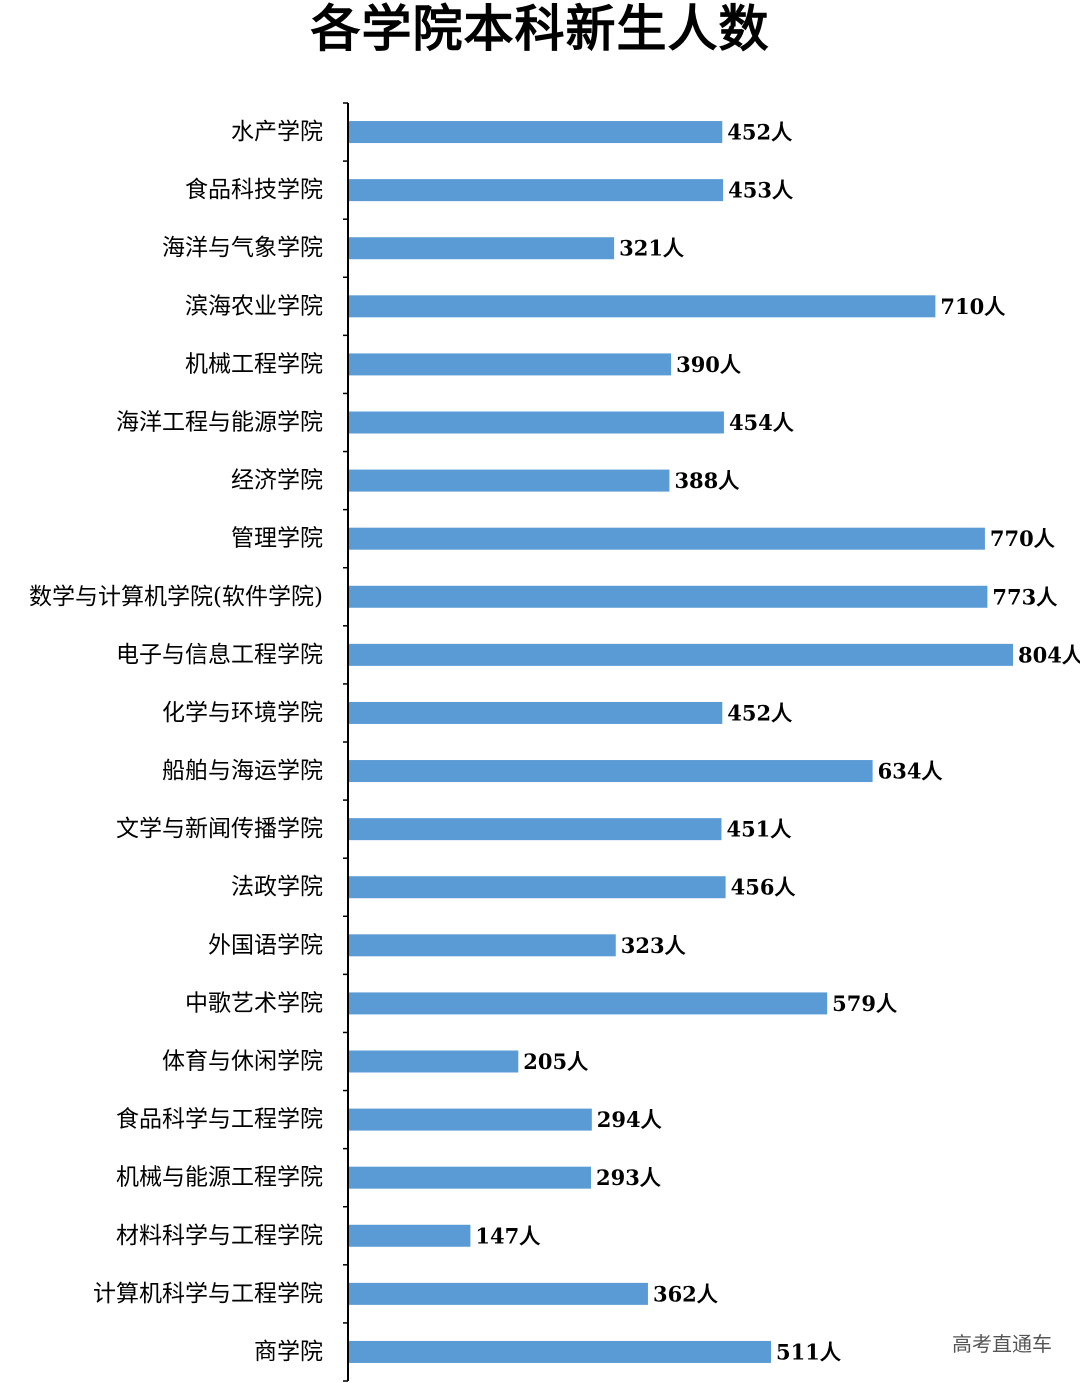 This screenshot has height=1383, width=1080. What do you see at coordinates (288, 1352) in the screenshot?
I see `category-label: 商学院` at bounding box center [288, 1352].